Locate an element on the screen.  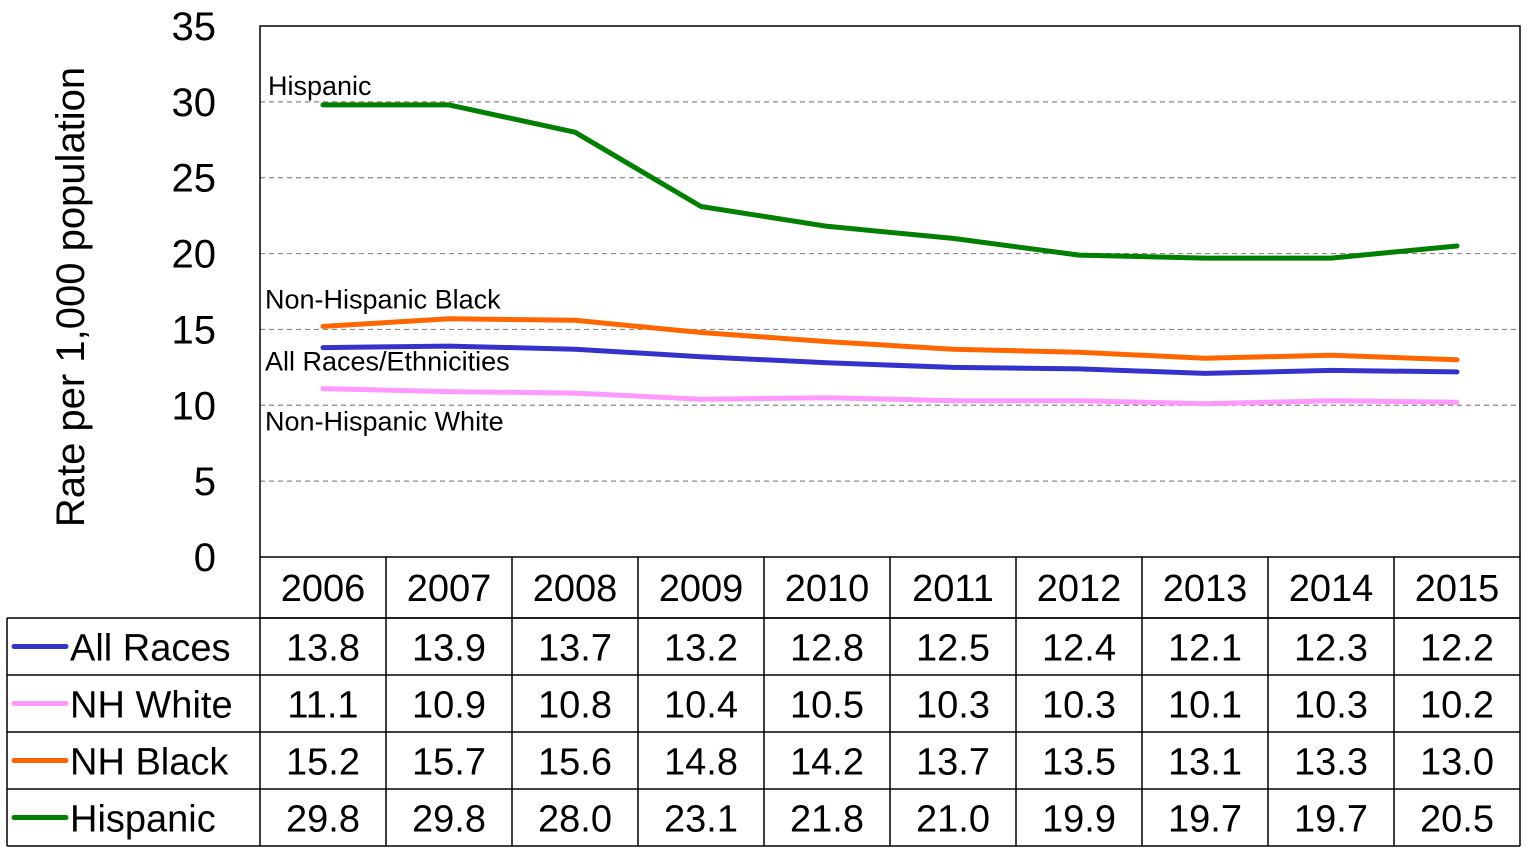
x-tick-label: 2012 is located at coordinates (1079, 589).